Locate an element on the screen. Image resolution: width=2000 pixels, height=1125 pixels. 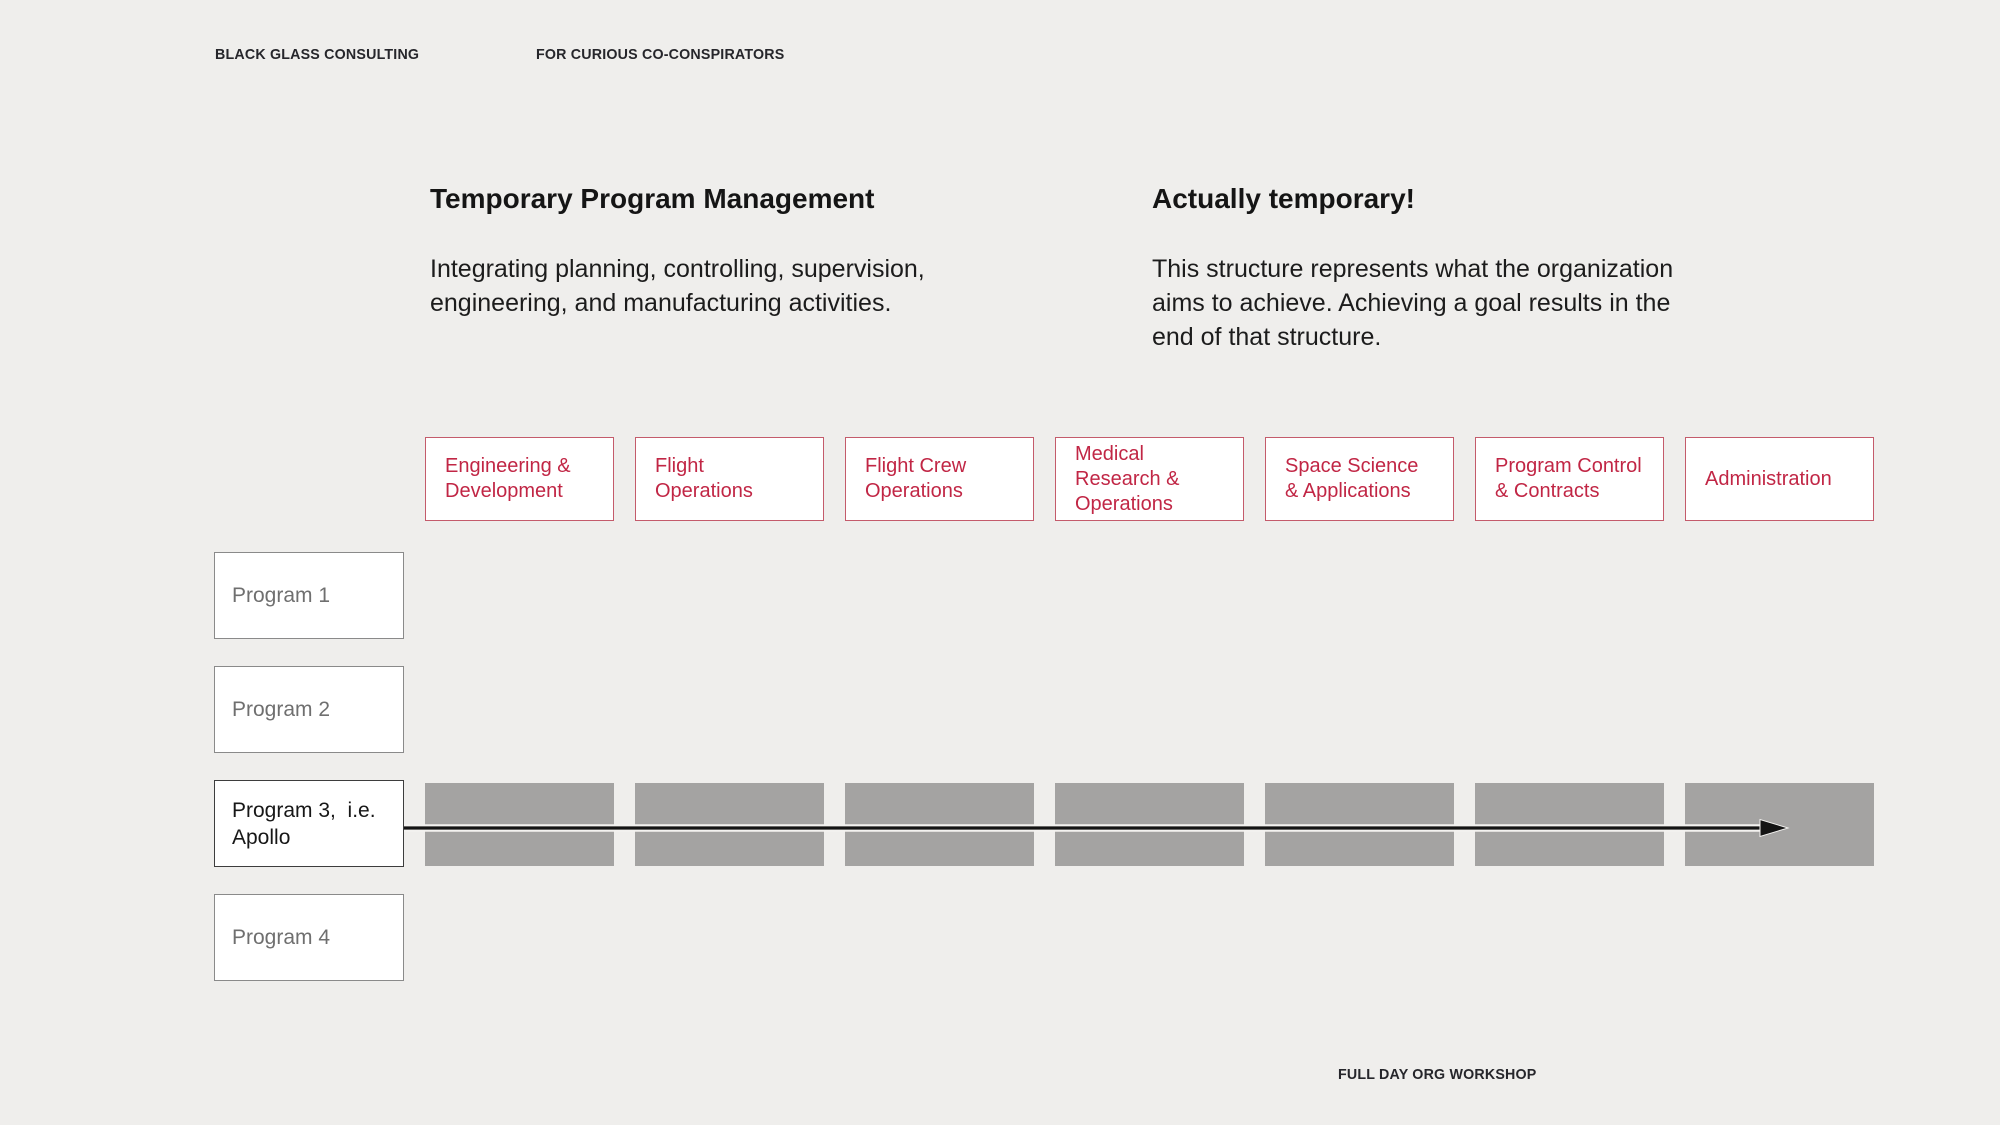
program3-cell-flight-operations is located at coordinates (729, 824).